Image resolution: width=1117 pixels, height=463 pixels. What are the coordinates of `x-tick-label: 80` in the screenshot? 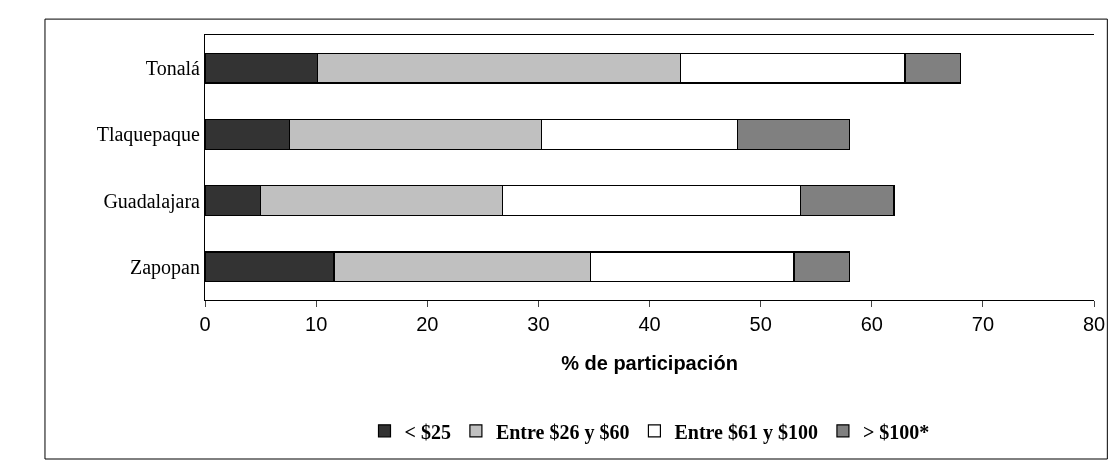 It's located at (1094, 324).